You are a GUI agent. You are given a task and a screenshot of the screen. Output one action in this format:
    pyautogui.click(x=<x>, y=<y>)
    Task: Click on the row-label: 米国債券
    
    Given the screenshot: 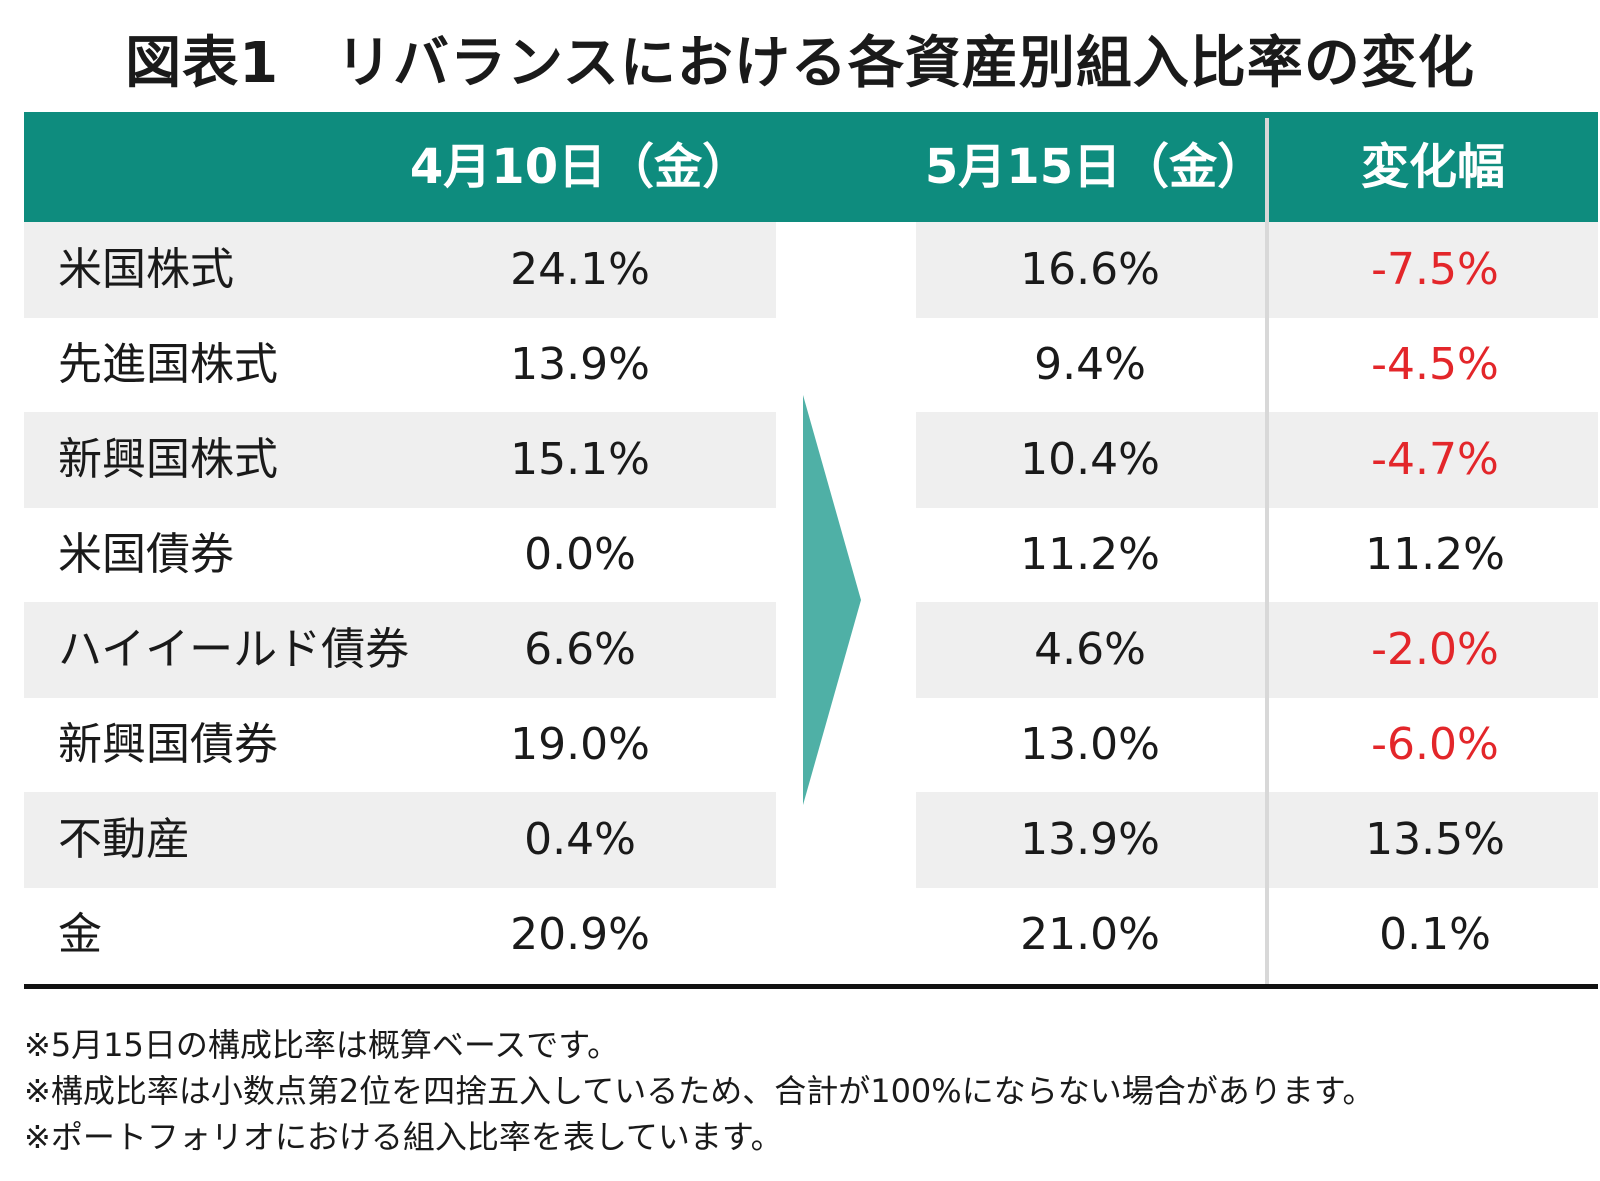 What is the action you would take?
    pyautogui.click(x=146, y=554)
    